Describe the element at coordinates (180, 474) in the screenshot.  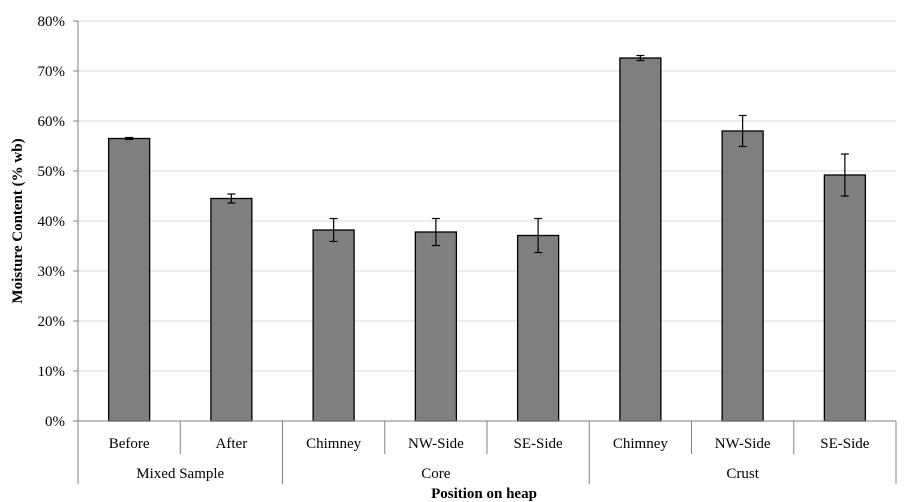
I see `group-label: Mixed Sample` at that location.